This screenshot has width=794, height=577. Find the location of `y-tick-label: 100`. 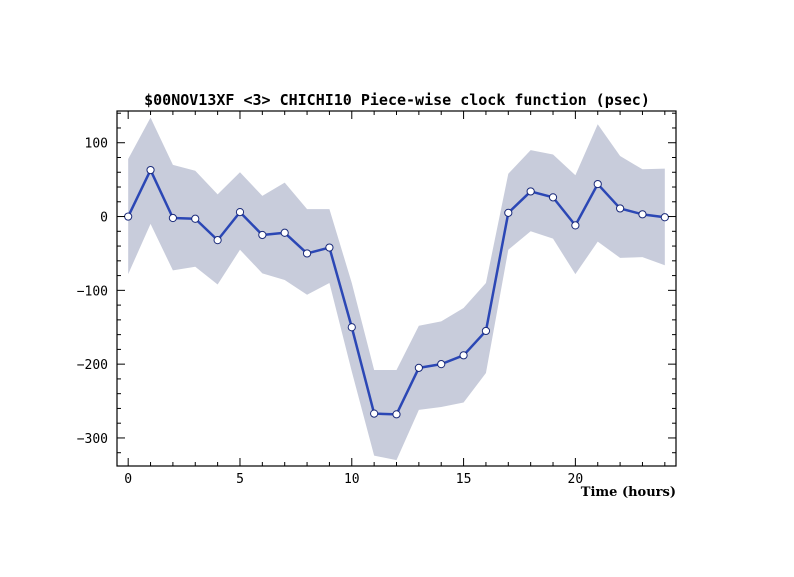

y-tick-label: 100 is located at coordinates (96, 144).